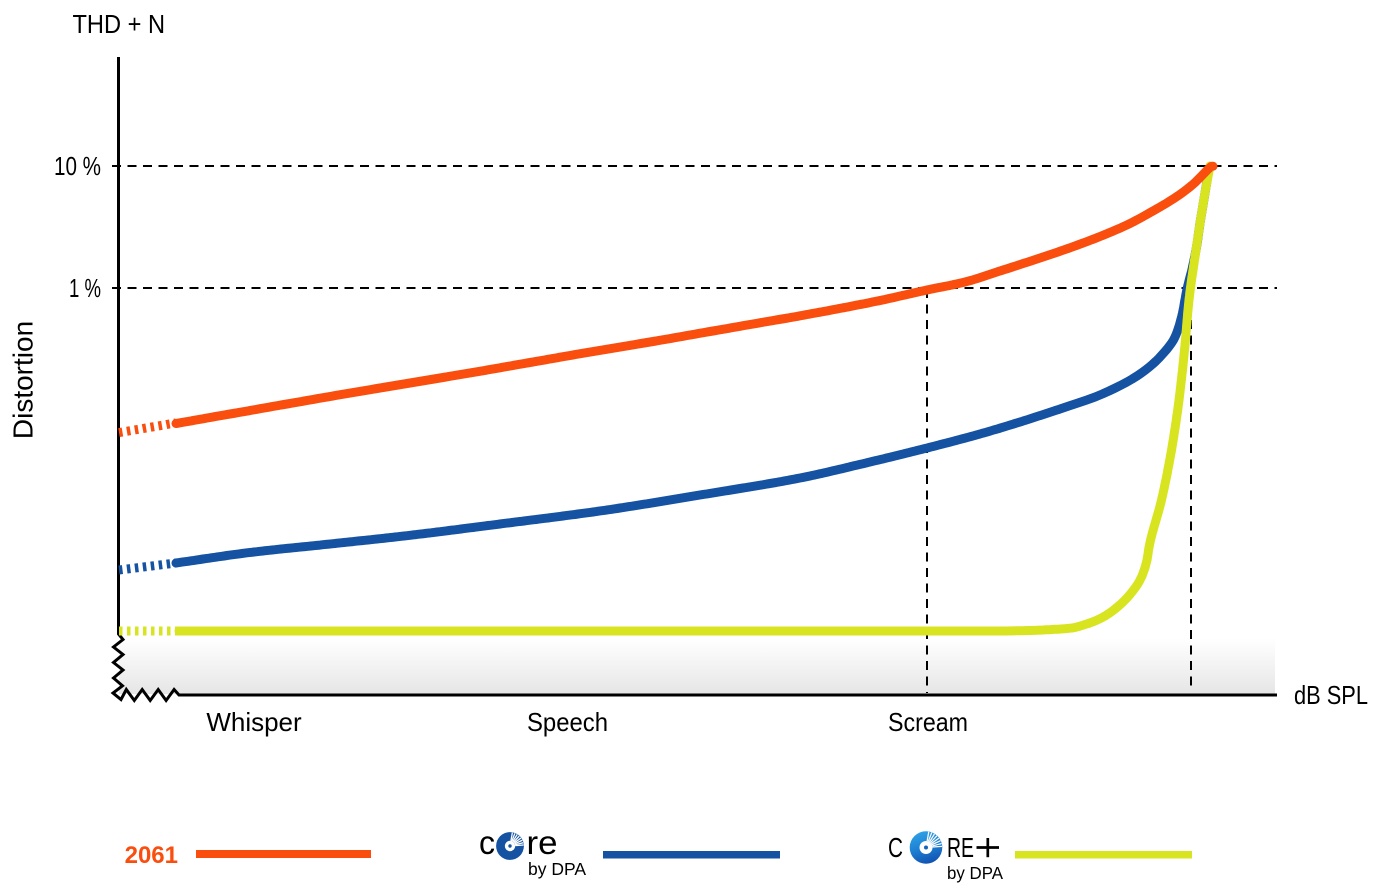  What do you see at coordinates (119, 24) in the screenshot?
I see `svg-text: THD + N` at bounding box center [119, 24].